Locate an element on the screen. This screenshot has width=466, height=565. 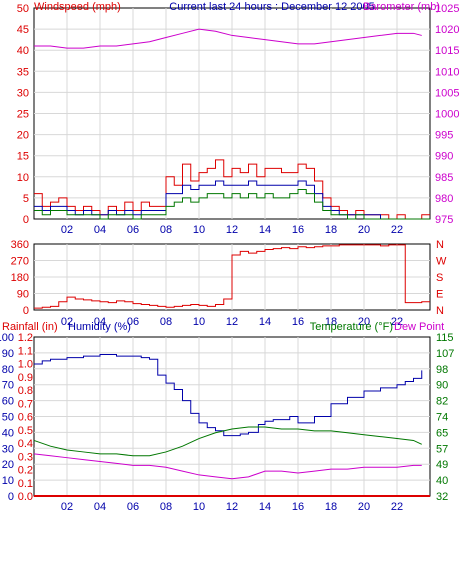
humidity-tick-label: 0 is located at coordinates (11, 497).